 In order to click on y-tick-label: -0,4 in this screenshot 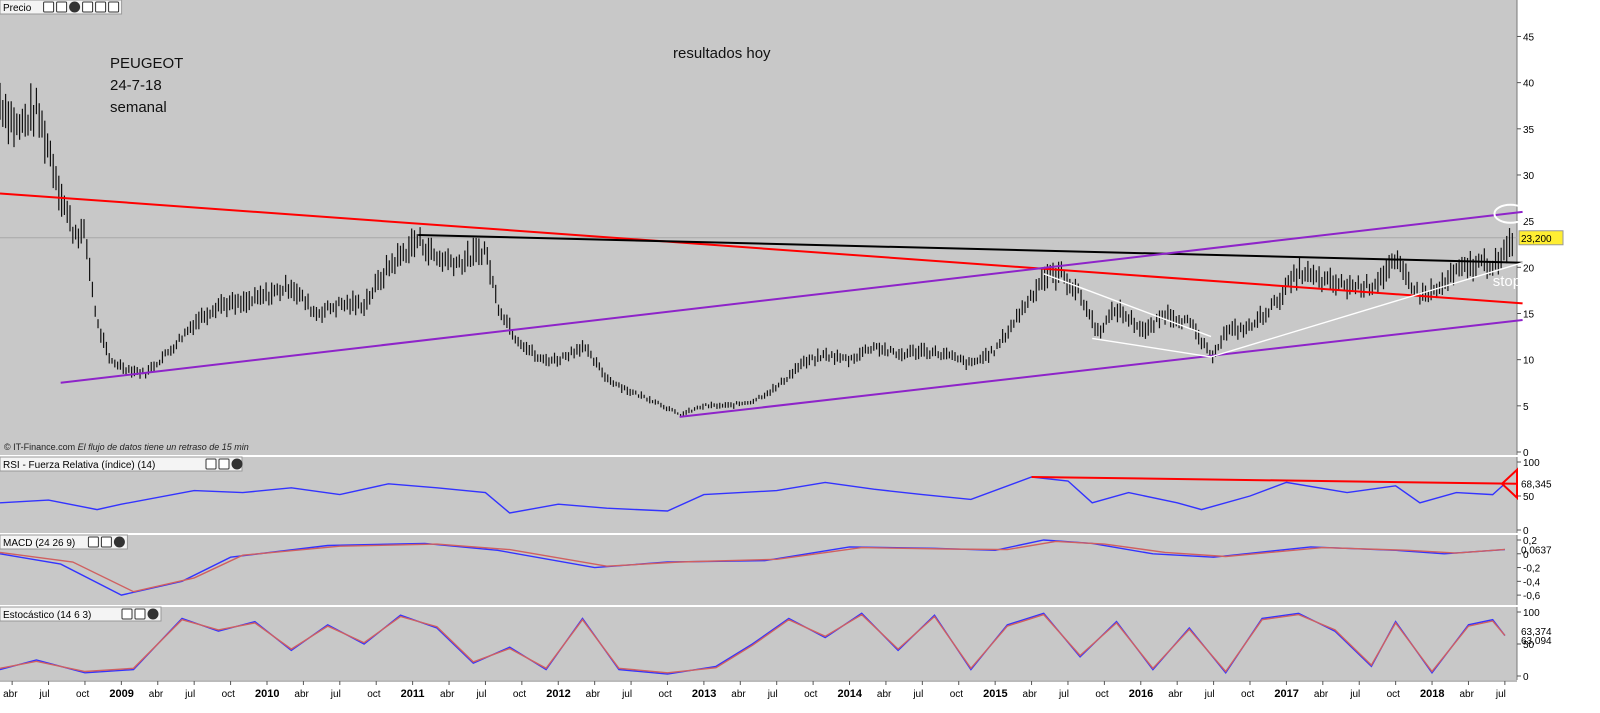, I will do `click(1532, 582)`.